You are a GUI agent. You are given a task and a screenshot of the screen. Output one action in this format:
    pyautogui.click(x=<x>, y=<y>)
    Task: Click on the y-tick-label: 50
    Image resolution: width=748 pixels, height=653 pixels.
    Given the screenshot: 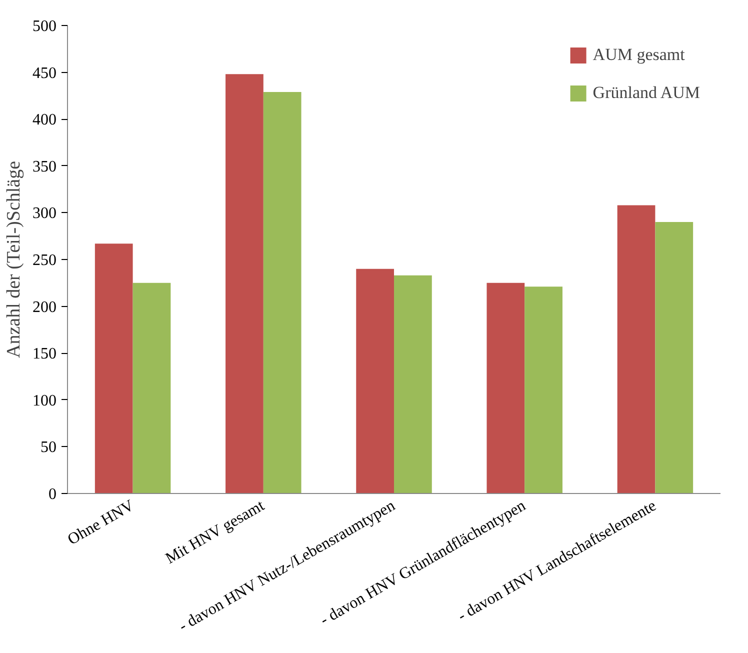 What is the action you would take?
    pyautogui.click(x=48, y=447)
    